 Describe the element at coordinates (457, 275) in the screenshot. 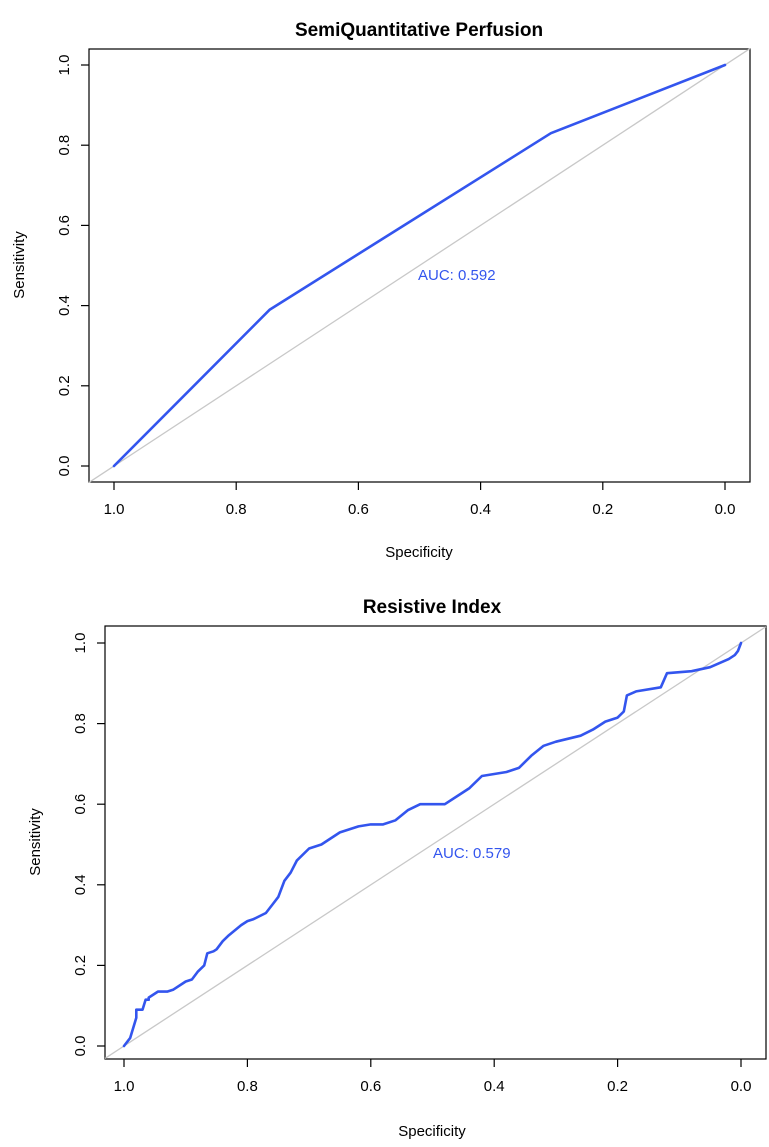

I see `auc-label: AUC: 0.592` at that location.